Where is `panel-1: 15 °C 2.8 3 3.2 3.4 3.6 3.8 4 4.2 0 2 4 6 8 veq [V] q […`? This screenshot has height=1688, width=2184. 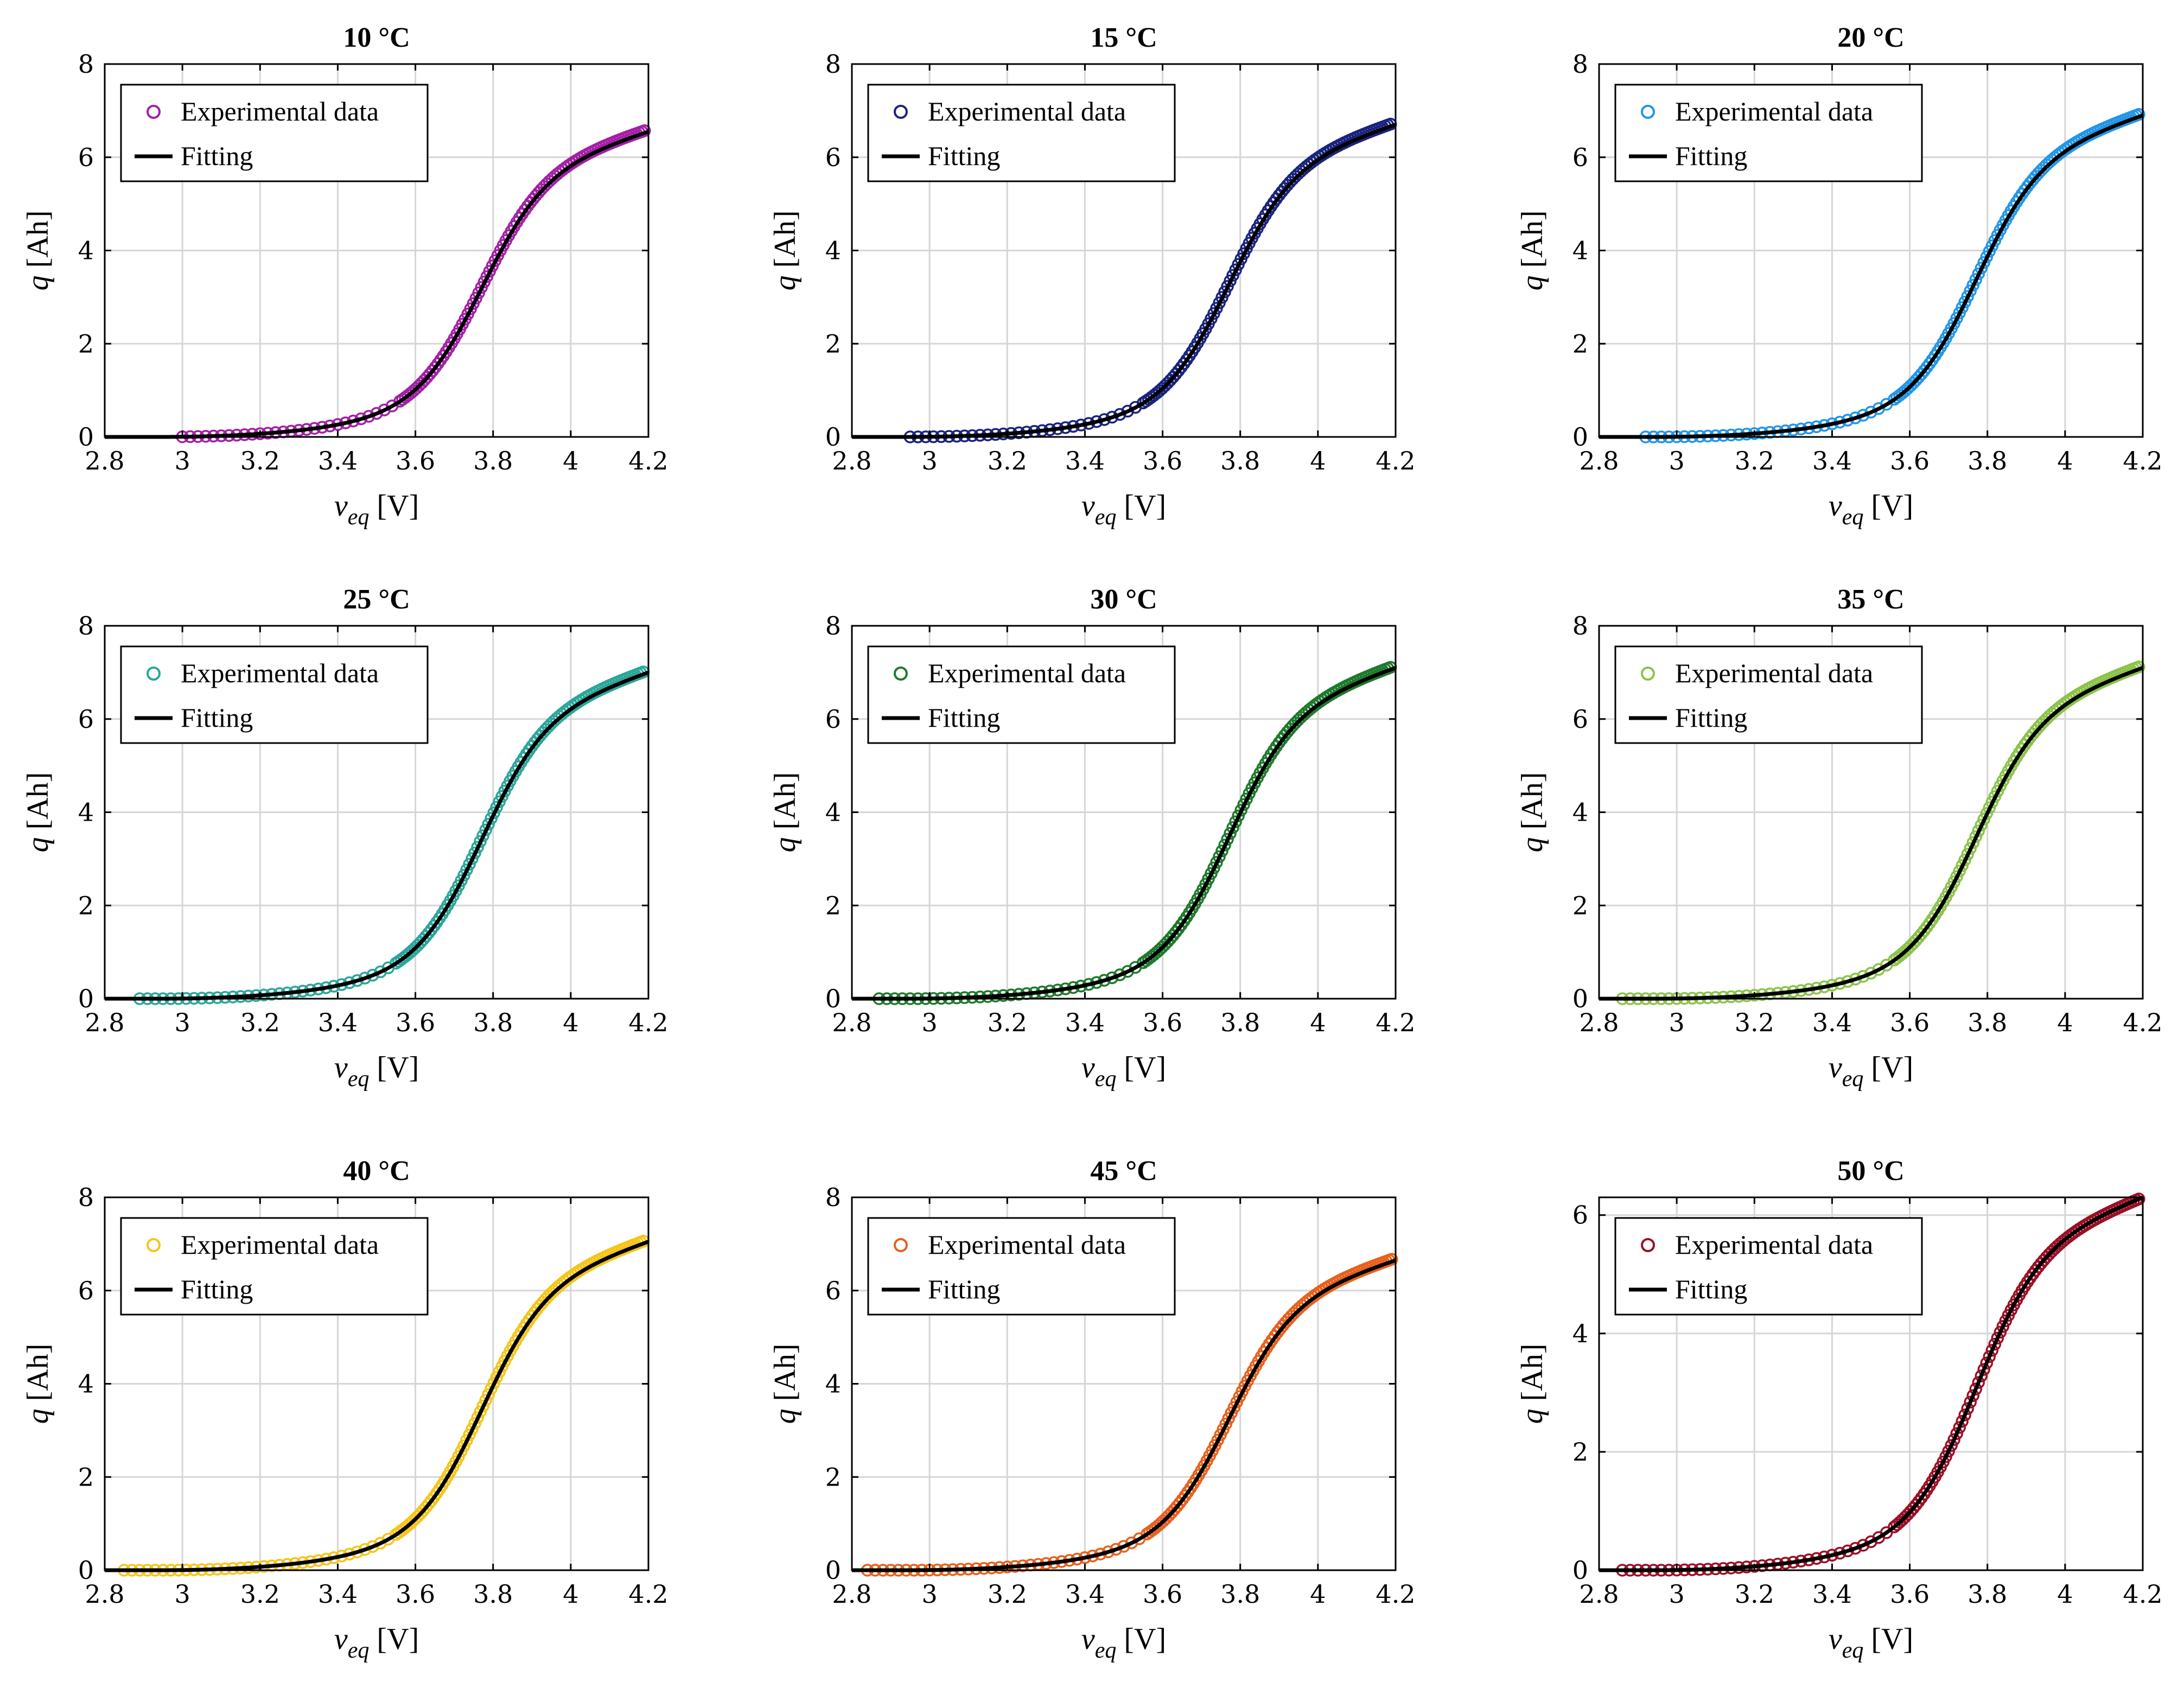 panel-1: 15 °C 2.8 3 3.2 3.4 3.6 3.8 4 4.2 0 2 4 6 8 veq [V] q [… is located at coordinates (1092, 276).